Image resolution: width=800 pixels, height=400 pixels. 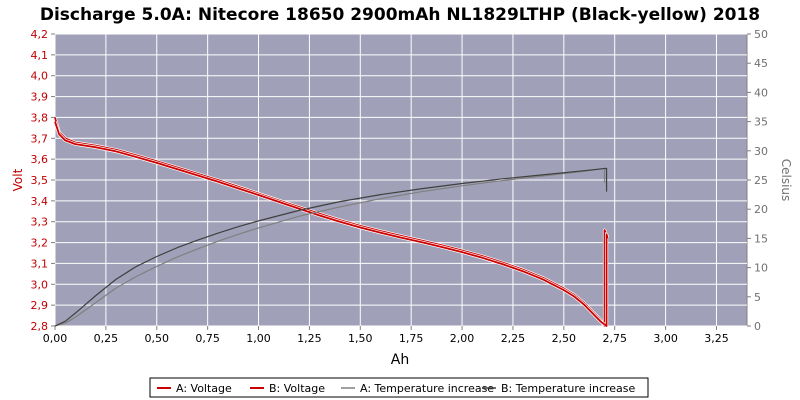 I want to click on y-left-tick-label: 3,1, so click(x=40, y=263).